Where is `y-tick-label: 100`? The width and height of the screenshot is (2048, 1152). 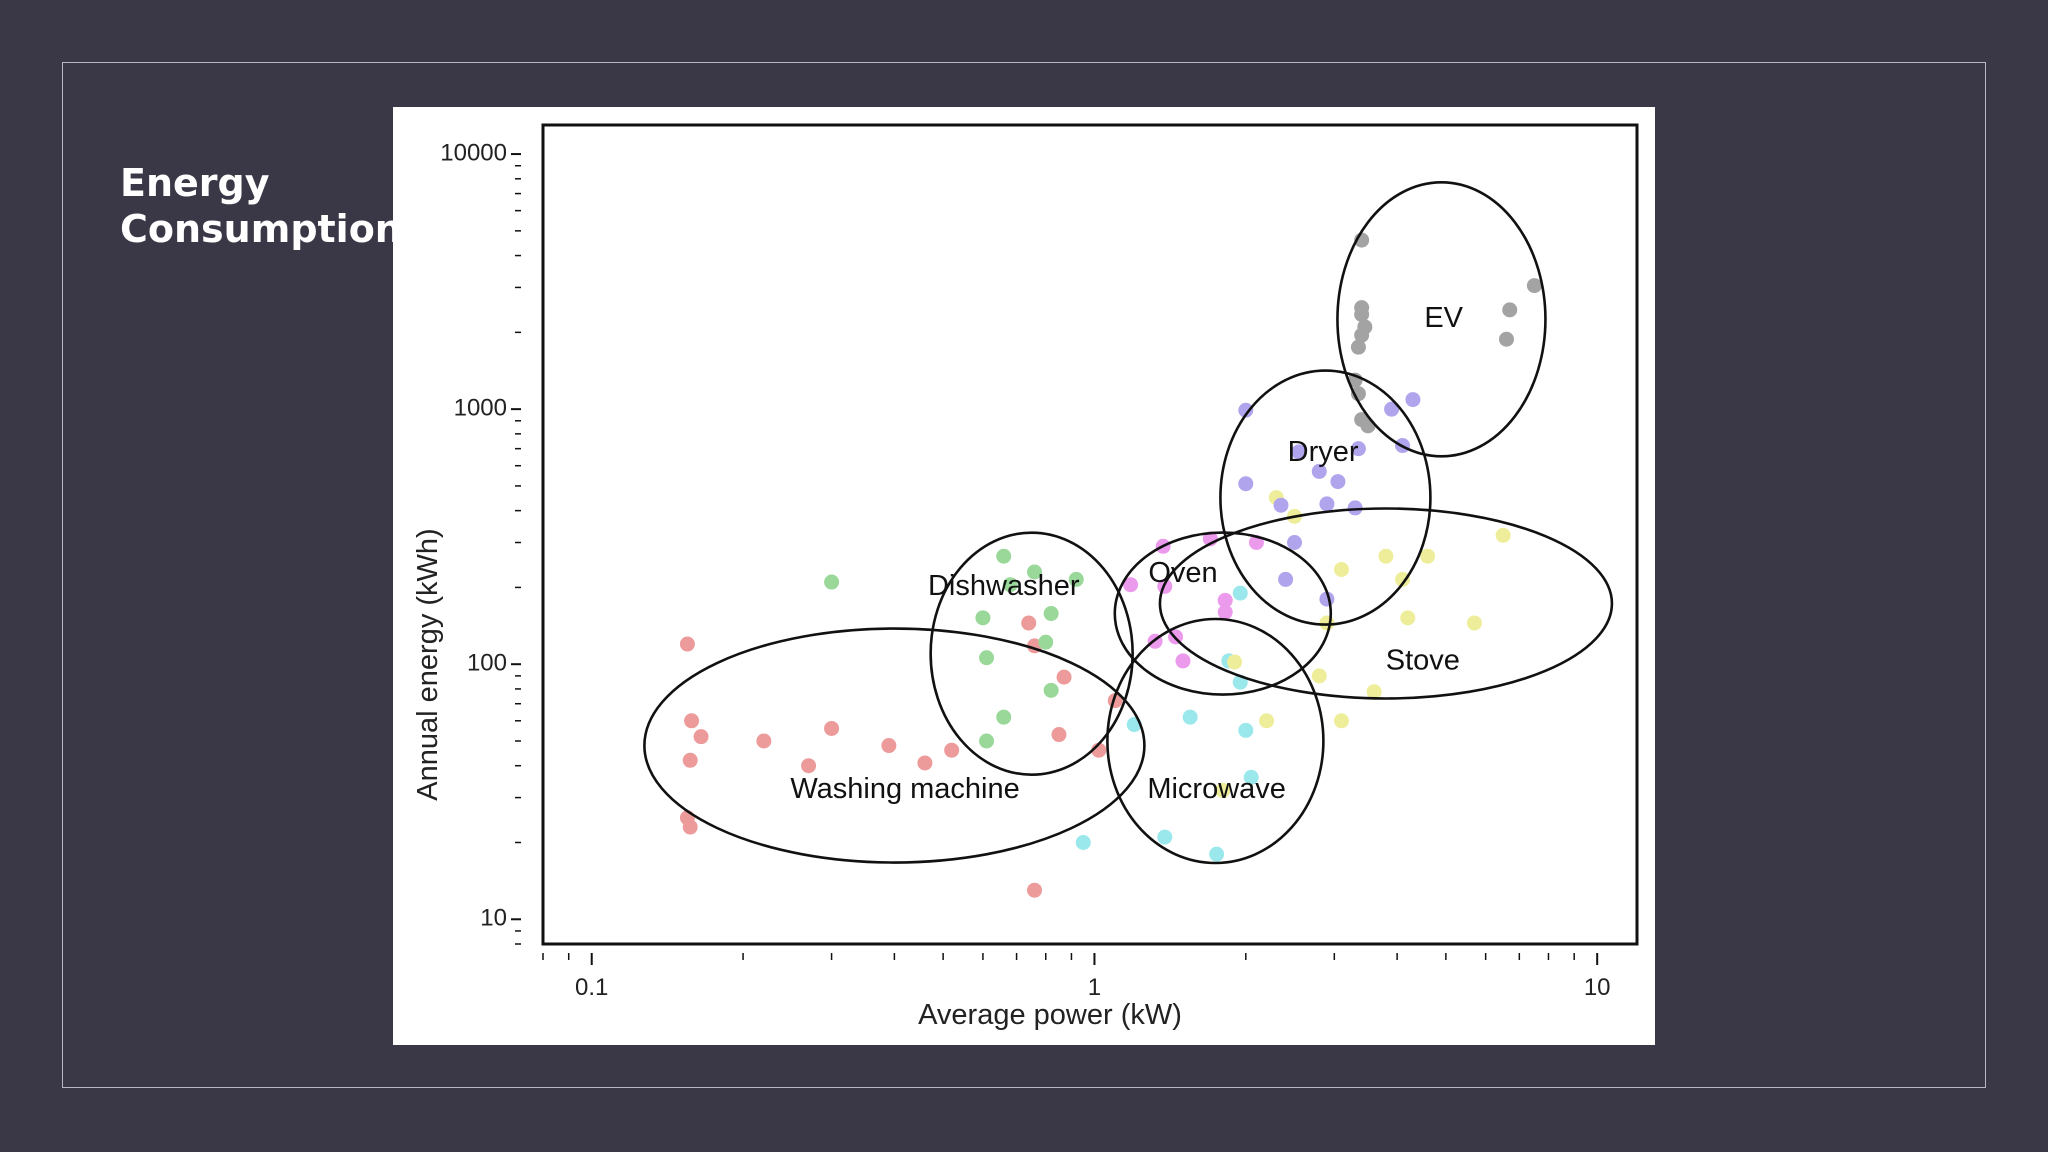 y-tick-label: 100 is located at coordinates (487, 663).